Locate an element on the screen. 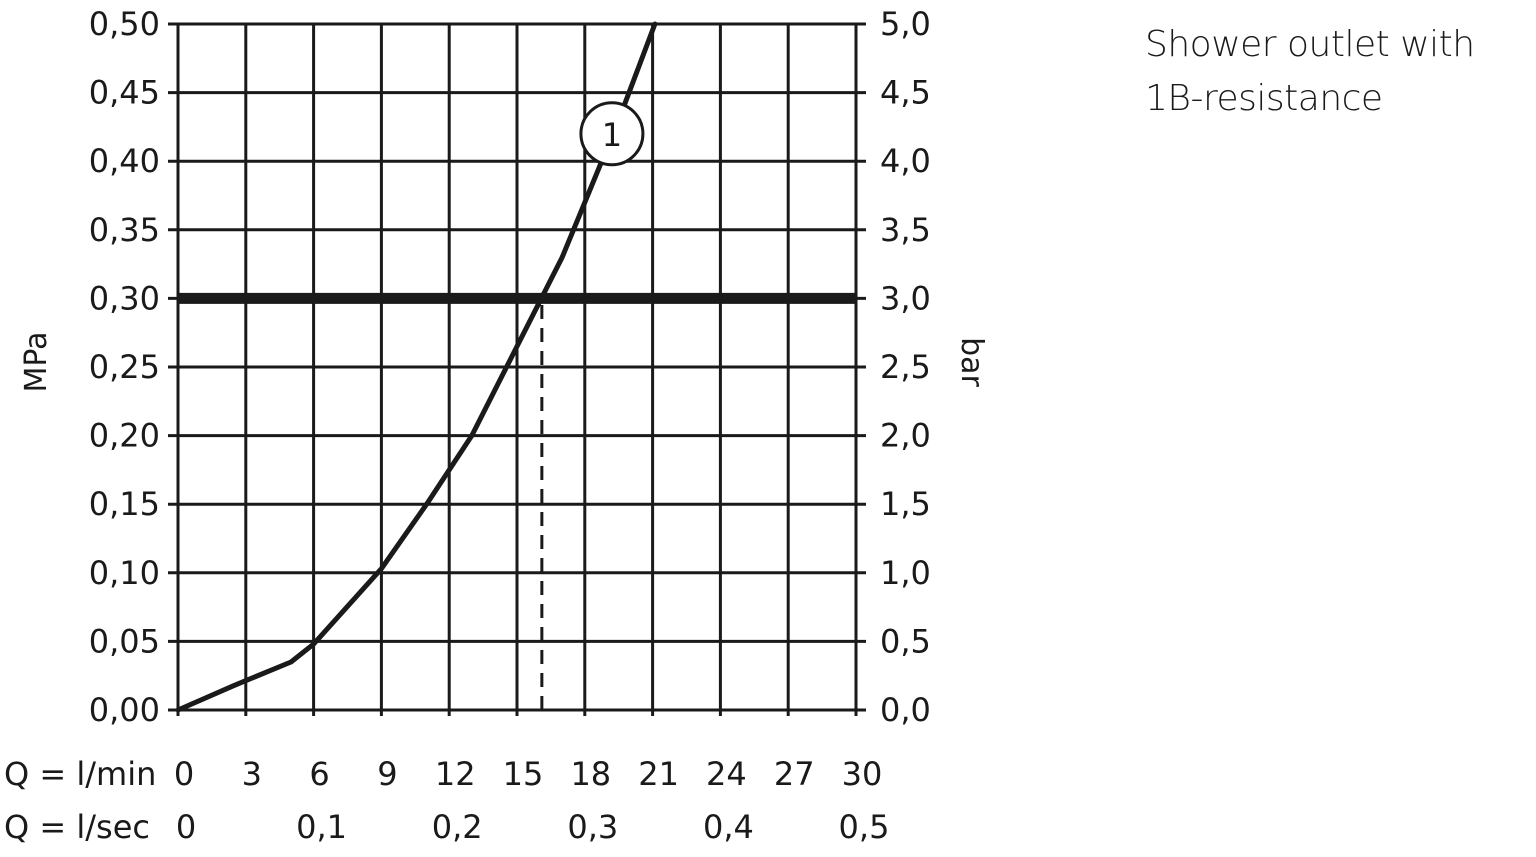  y-tick-label-right: 3,0 is located at coordinates (905, 298).